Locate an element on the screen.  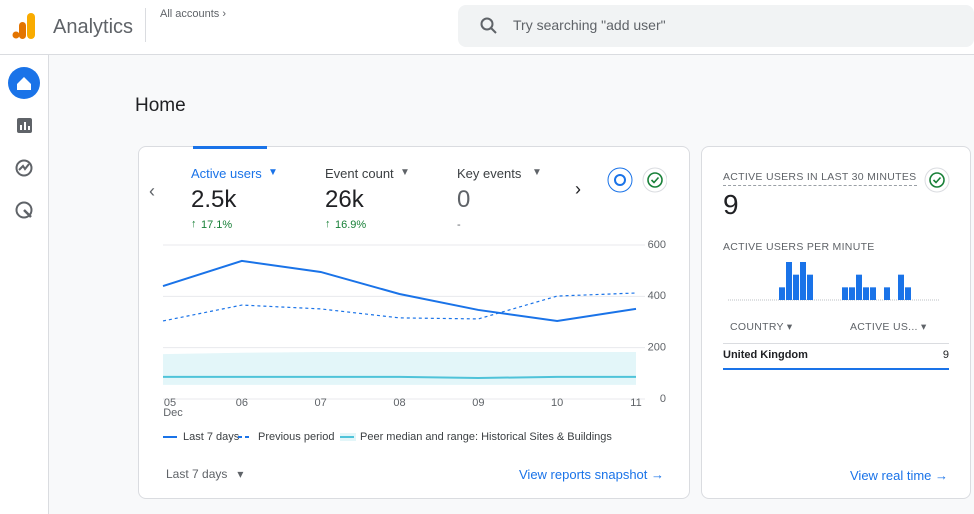
nav-advertising is located at coordinates (24, 210).